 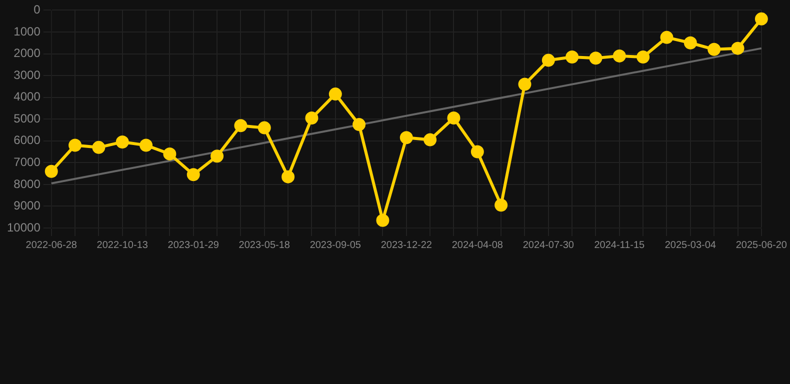 What do you see at coordinates (27, 97) in the screenshot?
I see `y-tick-label: 4000` at bounding box center [27, 97].